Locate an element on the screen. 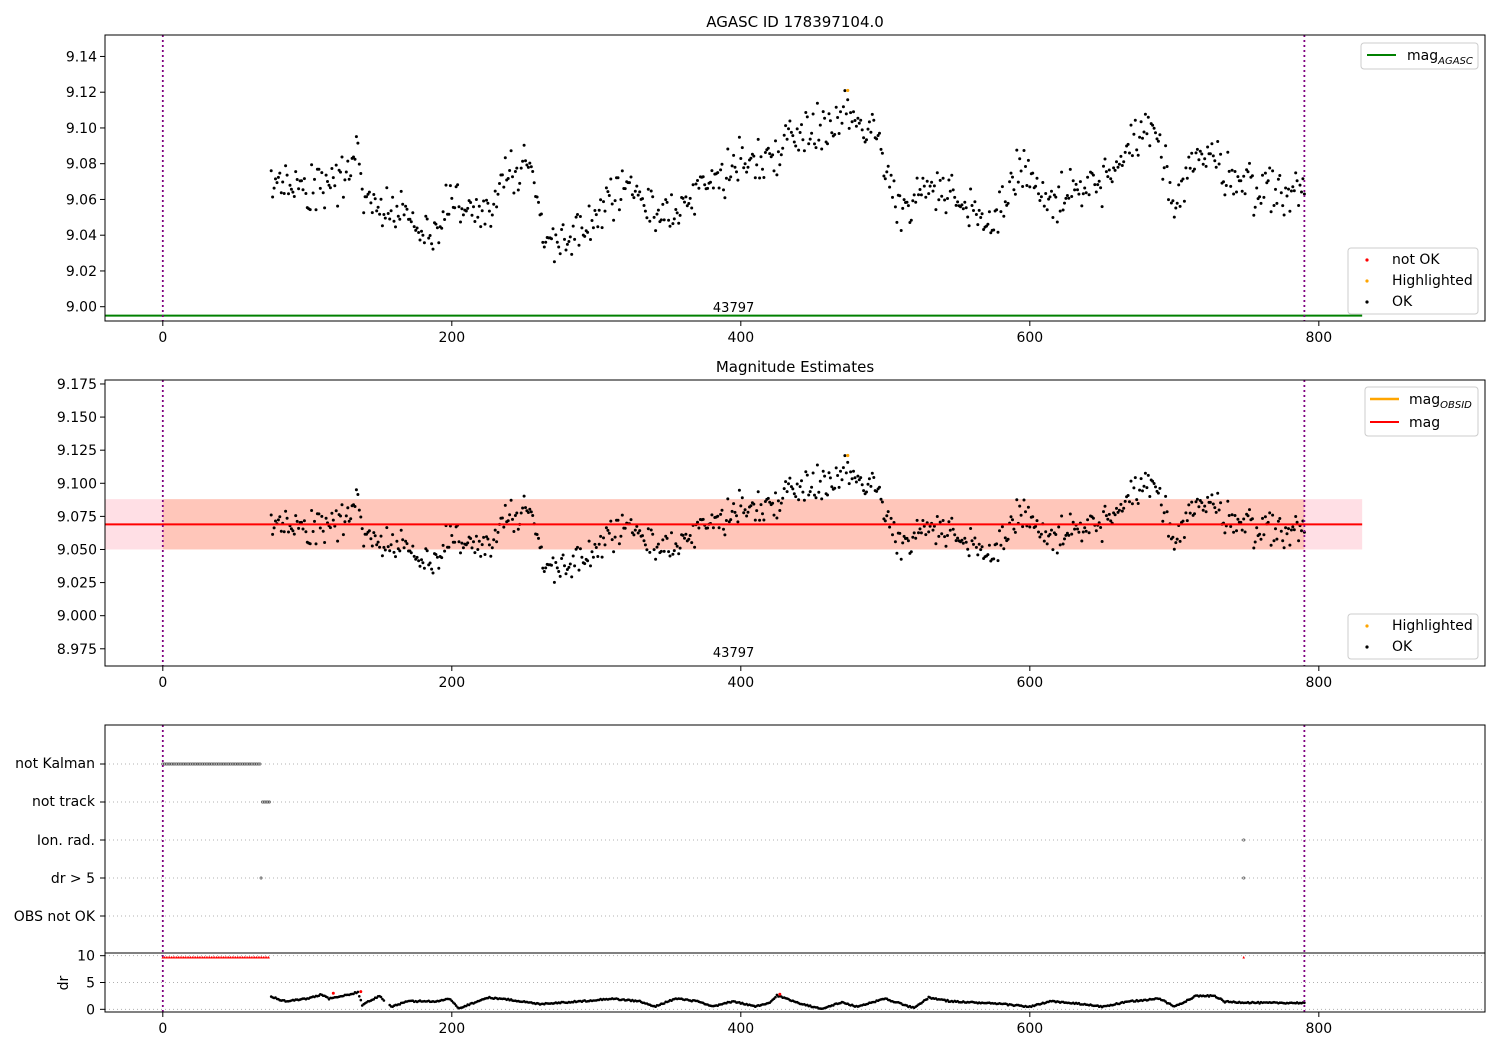 The width and height of the screenshot is (1500, 1050). highlighted-point is located at coordinates (848, 455).